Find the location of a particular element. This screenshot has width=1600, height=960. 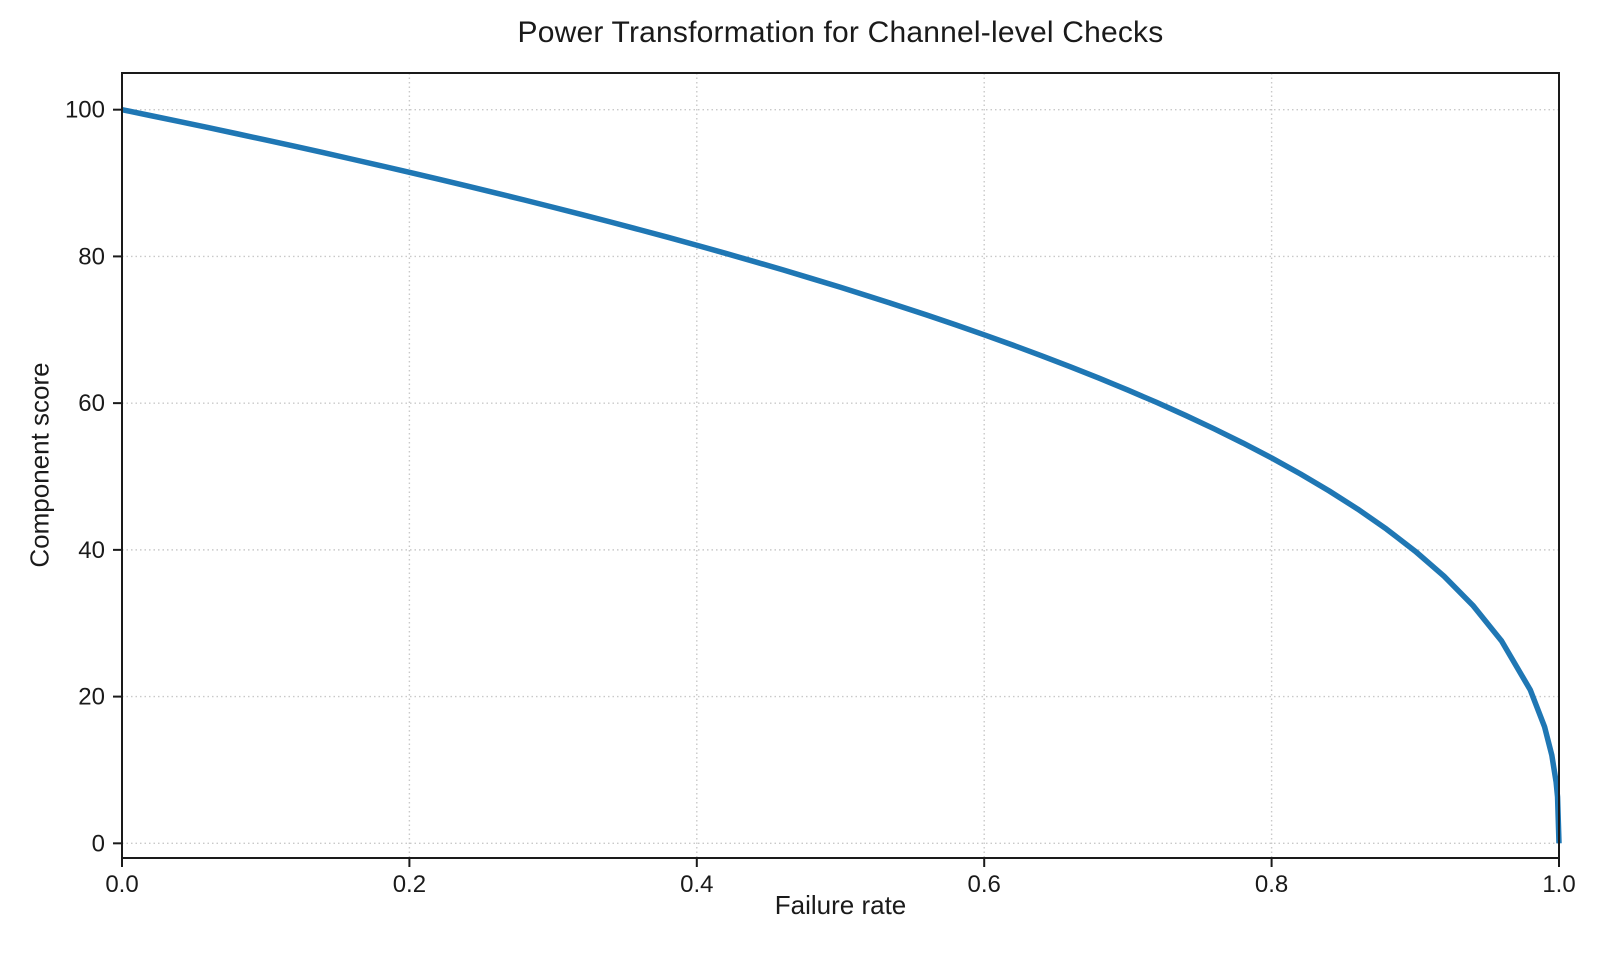

y-tick-label: 0 is located at coordinates (98, 843).